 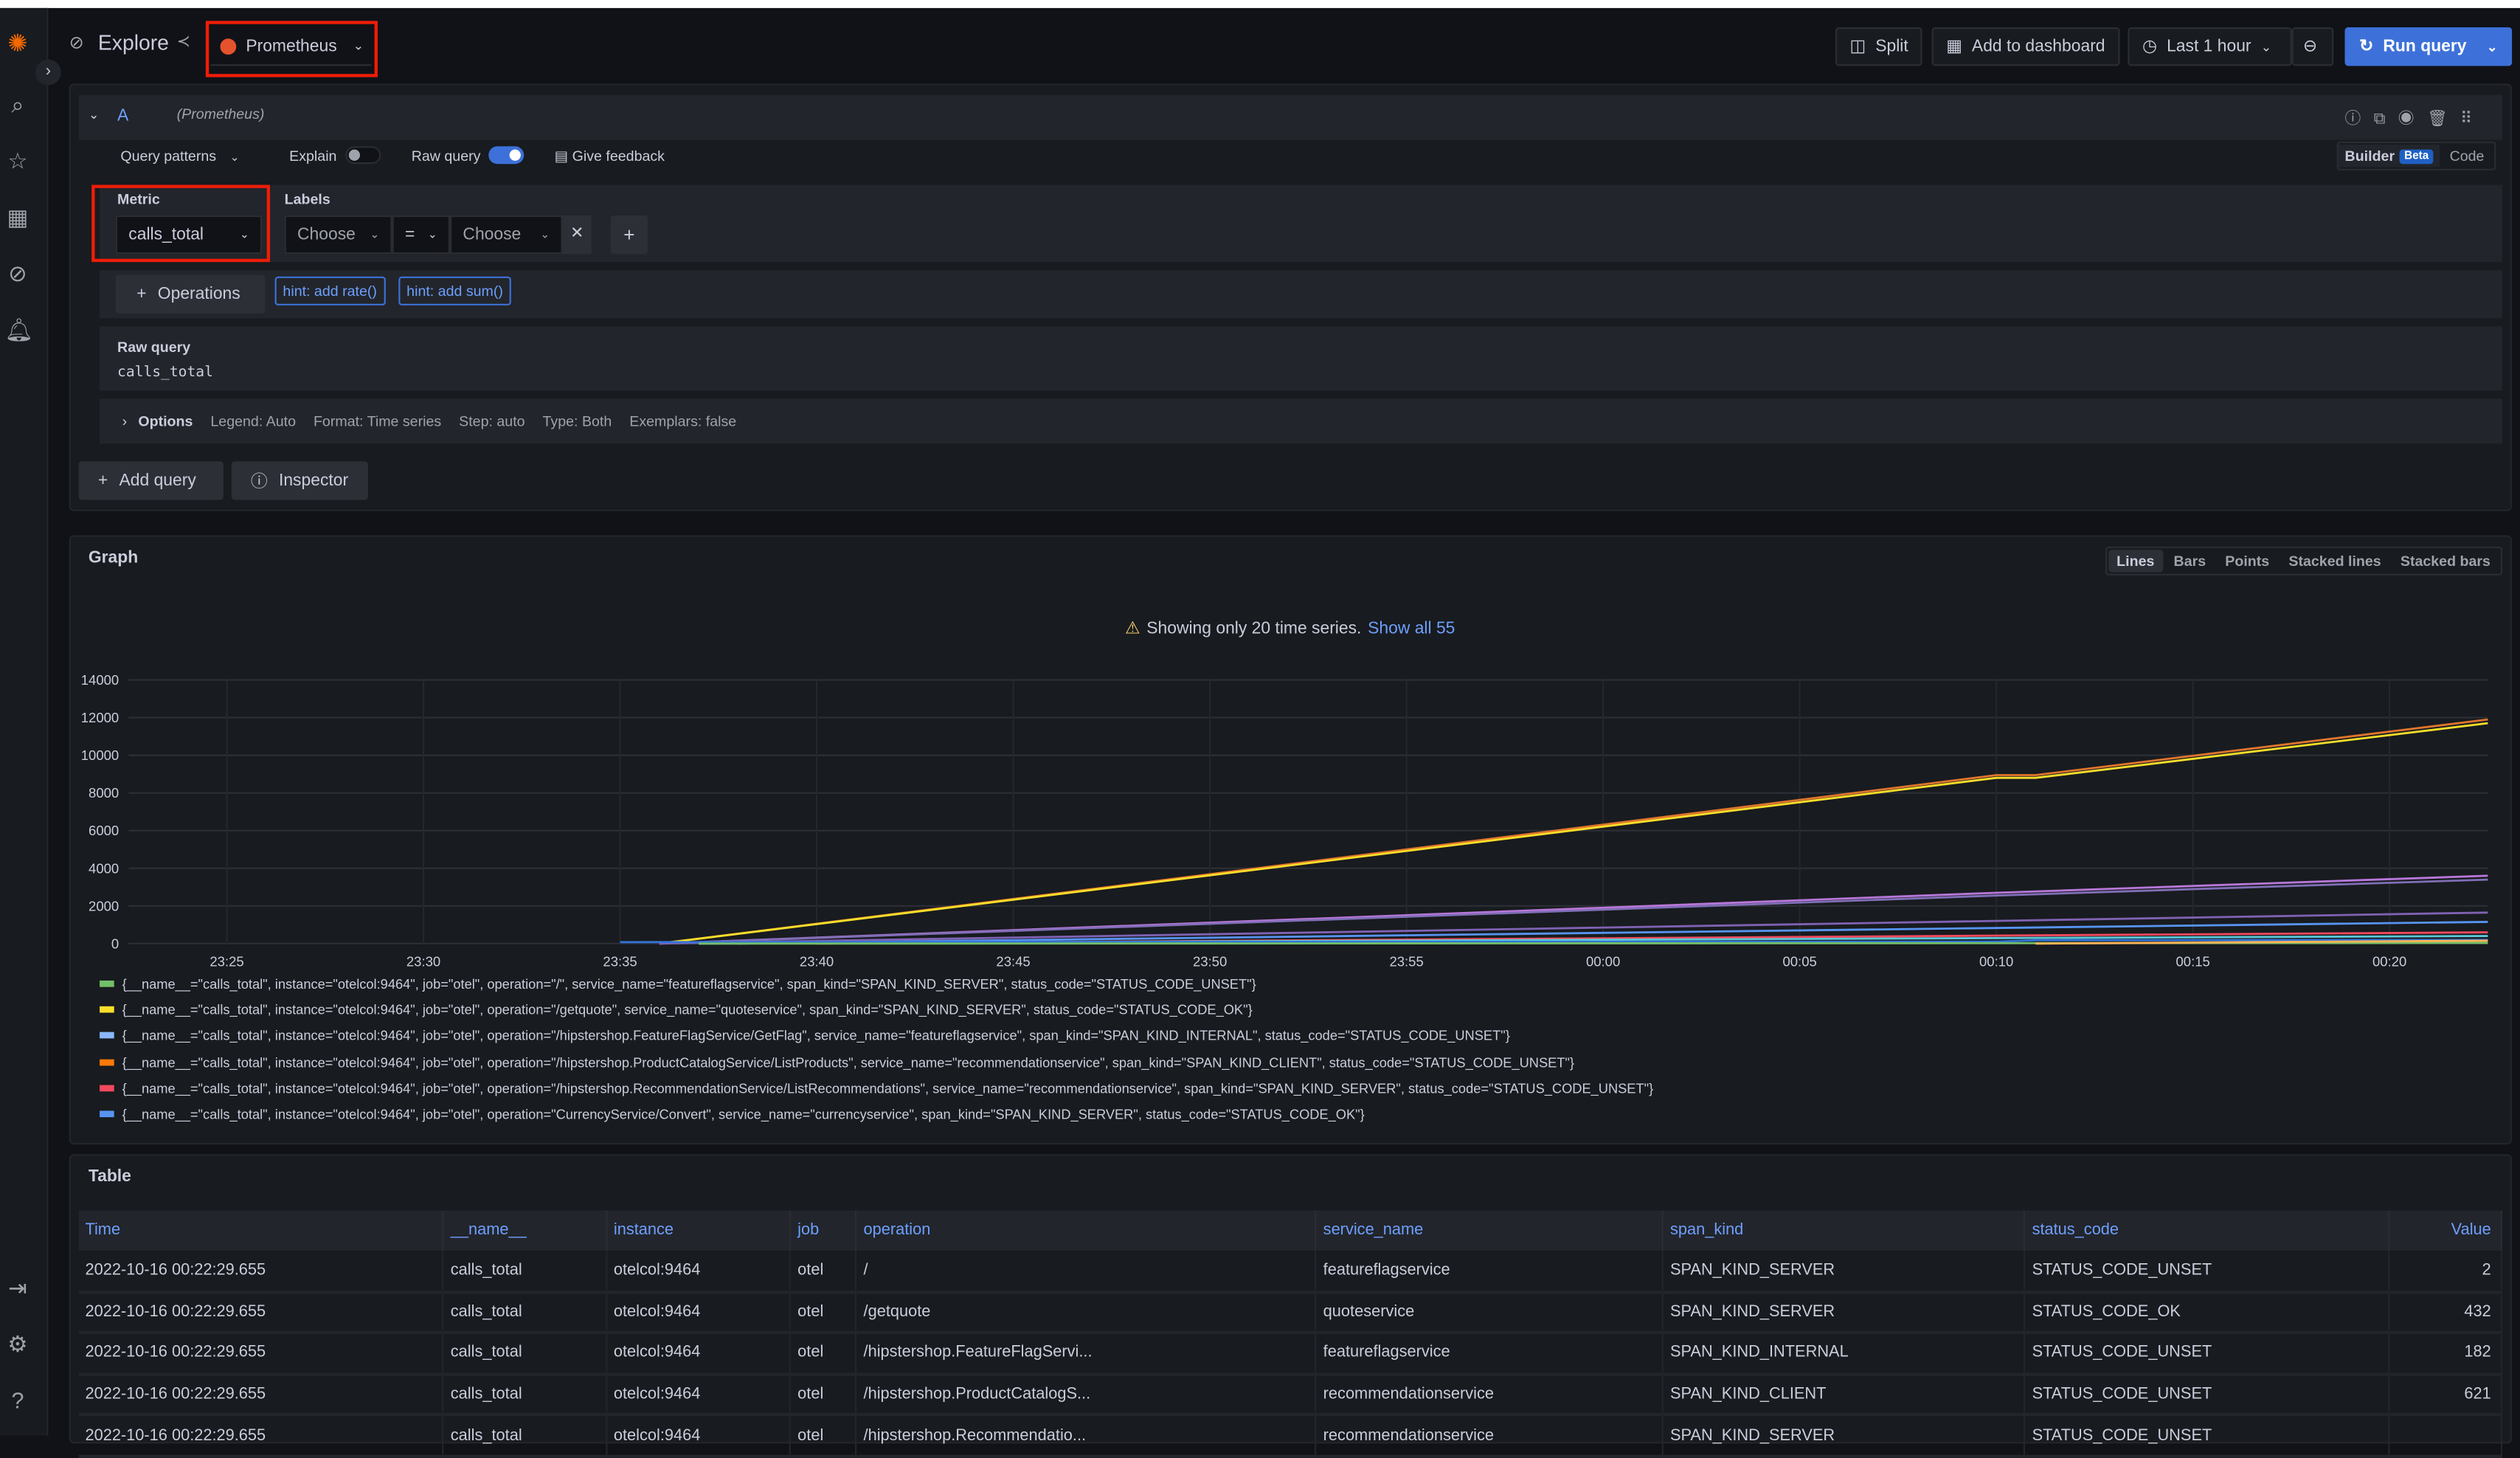 What do you see at coordinates (363, 155) in the screenshot?
I see `explain-toggle` at bounding box center [363, 155].